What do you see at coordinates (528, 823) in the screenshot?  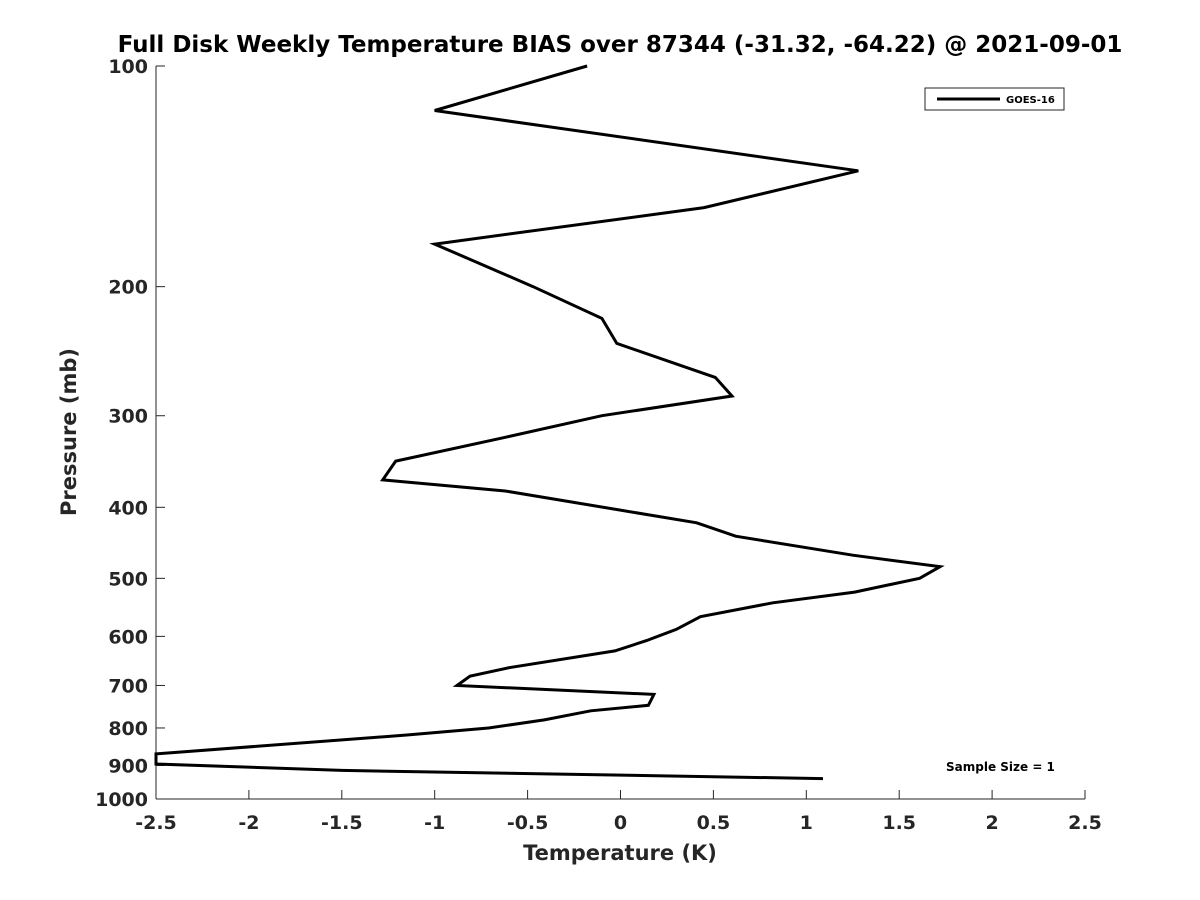 I see `x-tick-label: -0.5` at bounding box center [528, 823].